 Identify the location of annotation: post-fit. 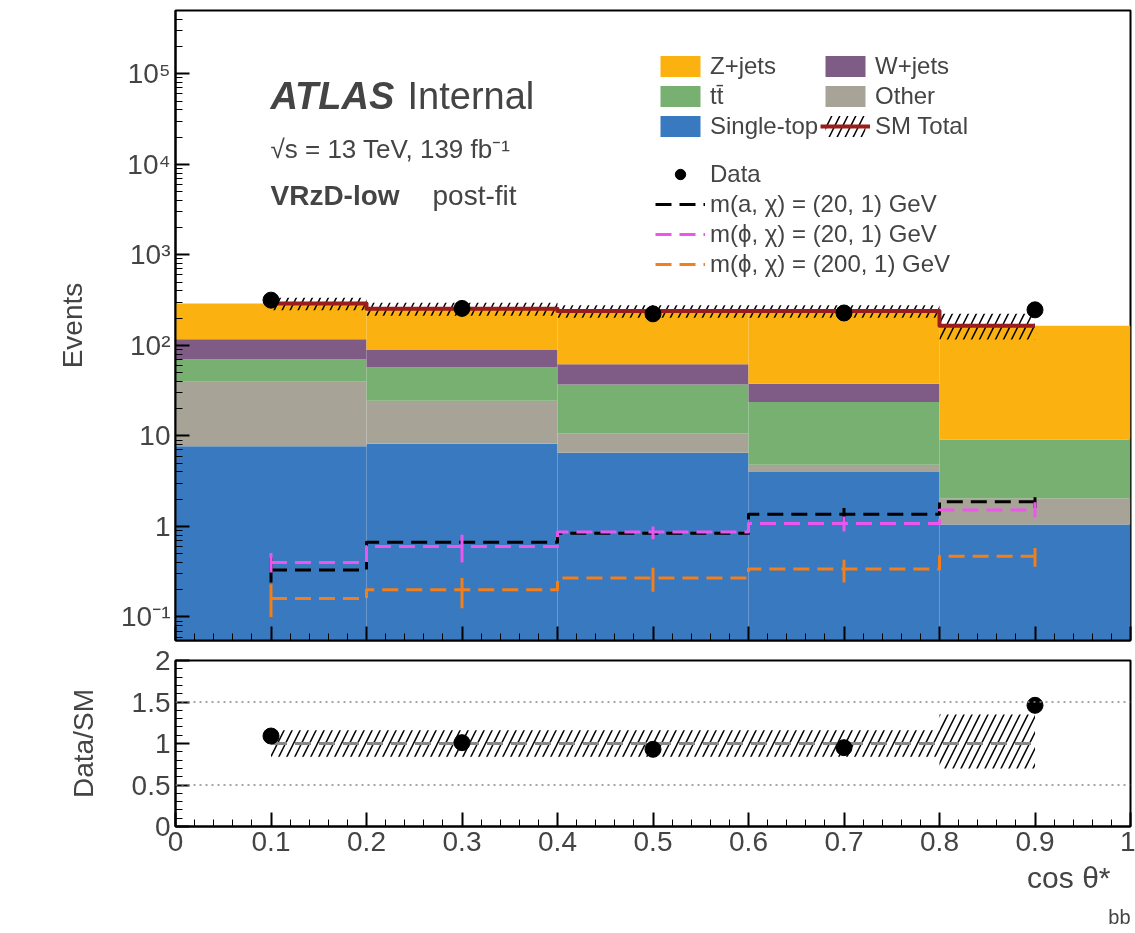
(474, 195).